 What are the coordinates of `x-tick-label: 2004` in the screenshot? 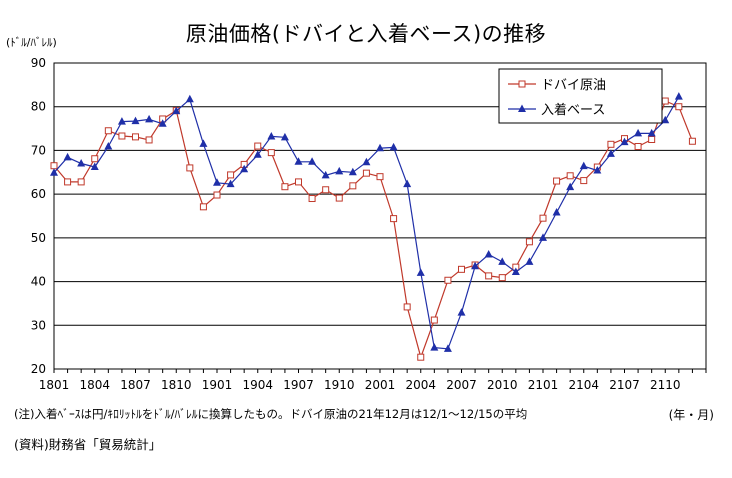 It's located at (420, 385).